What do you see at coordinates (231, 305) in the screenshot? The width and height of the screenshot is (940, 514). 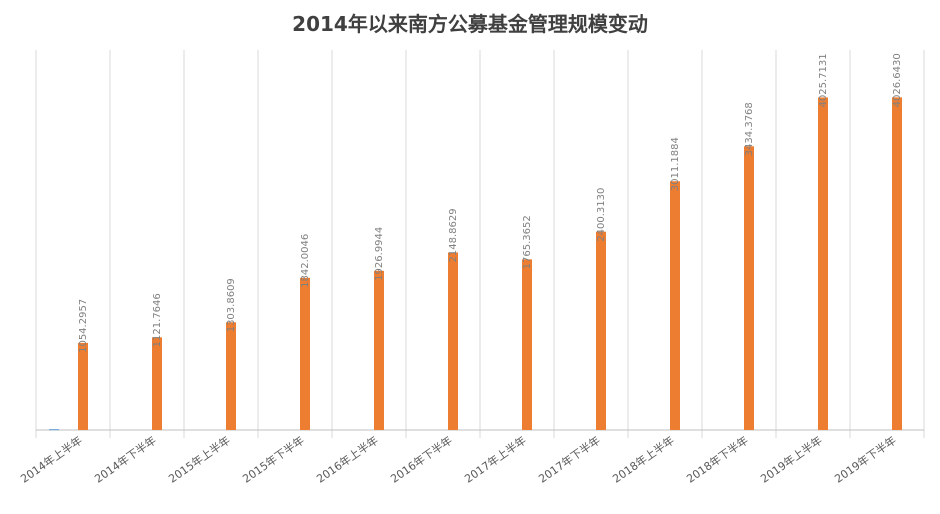 I see `data-label: 1303.8609` at bounding box center [231, 305].